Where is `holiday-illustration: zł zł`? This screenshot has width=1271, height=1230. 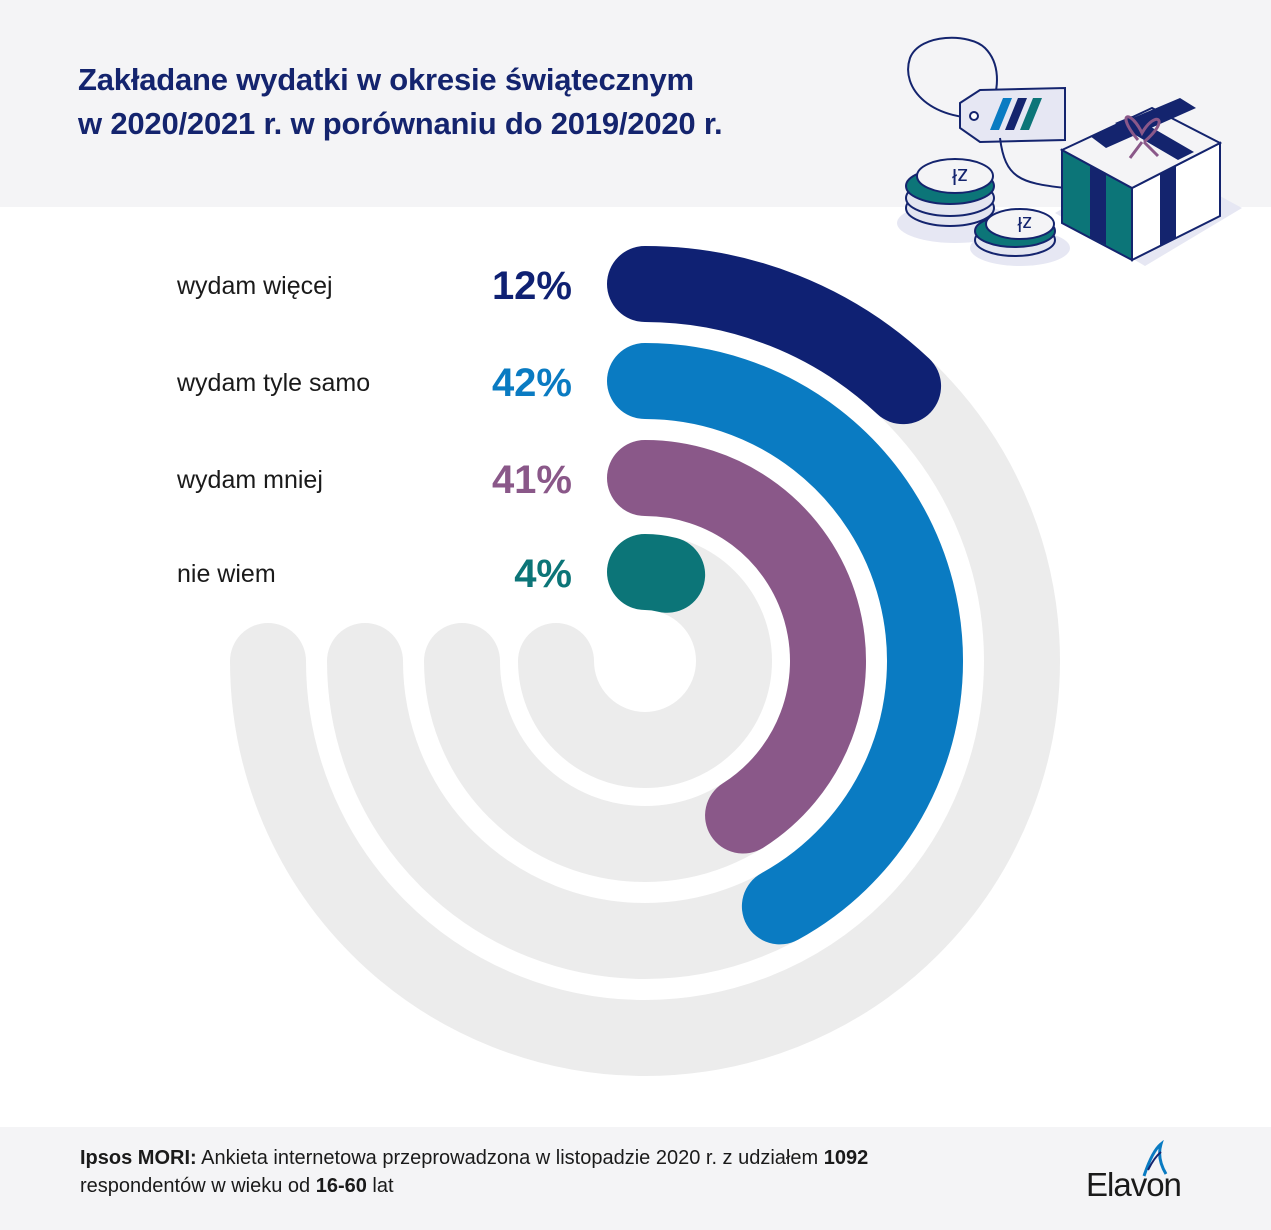
holiday-illustration: zł zł is located at coordinates (1069, 151).